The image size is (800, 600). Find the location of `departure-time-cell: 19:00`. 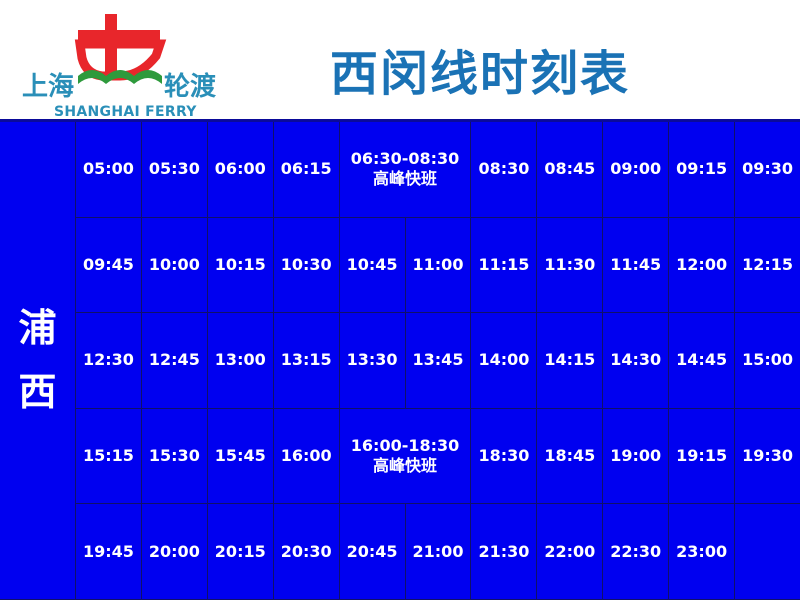

departure-time-cell: 19:00 is located at coordinates (635, 456).